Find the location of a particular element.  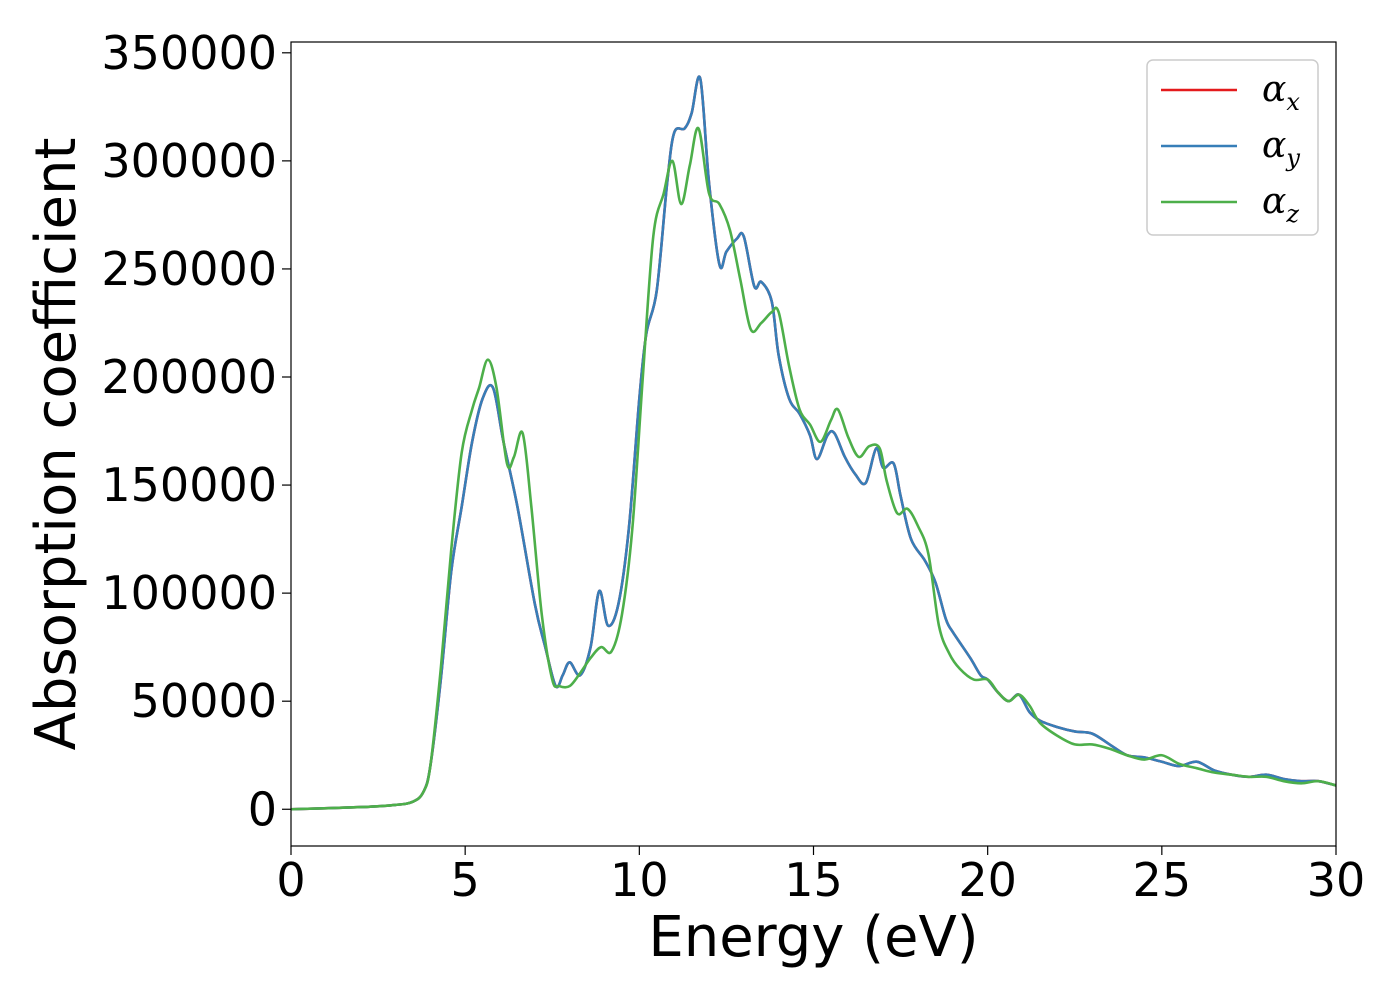

x-tick-label: 15 is located at coordinates (813, 880).